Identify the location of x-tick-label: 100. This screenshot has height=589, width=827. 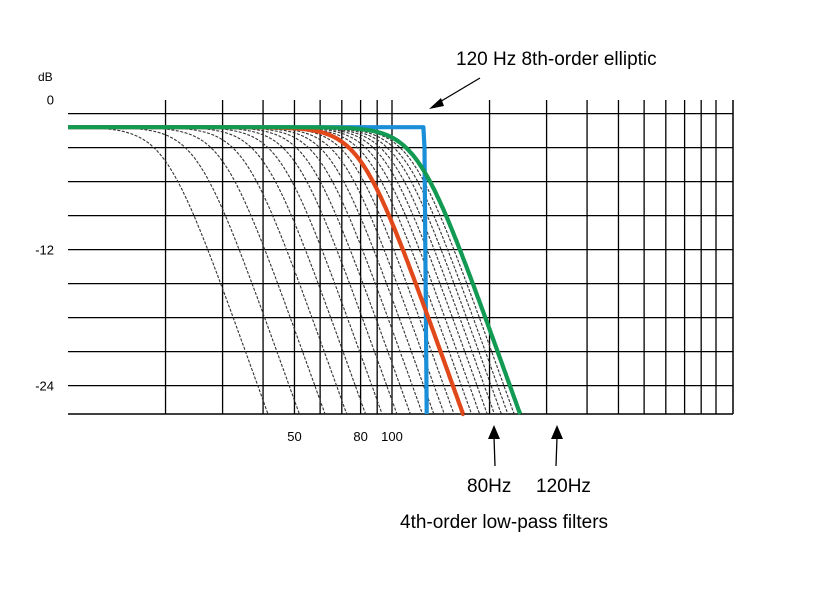
(392, 436).